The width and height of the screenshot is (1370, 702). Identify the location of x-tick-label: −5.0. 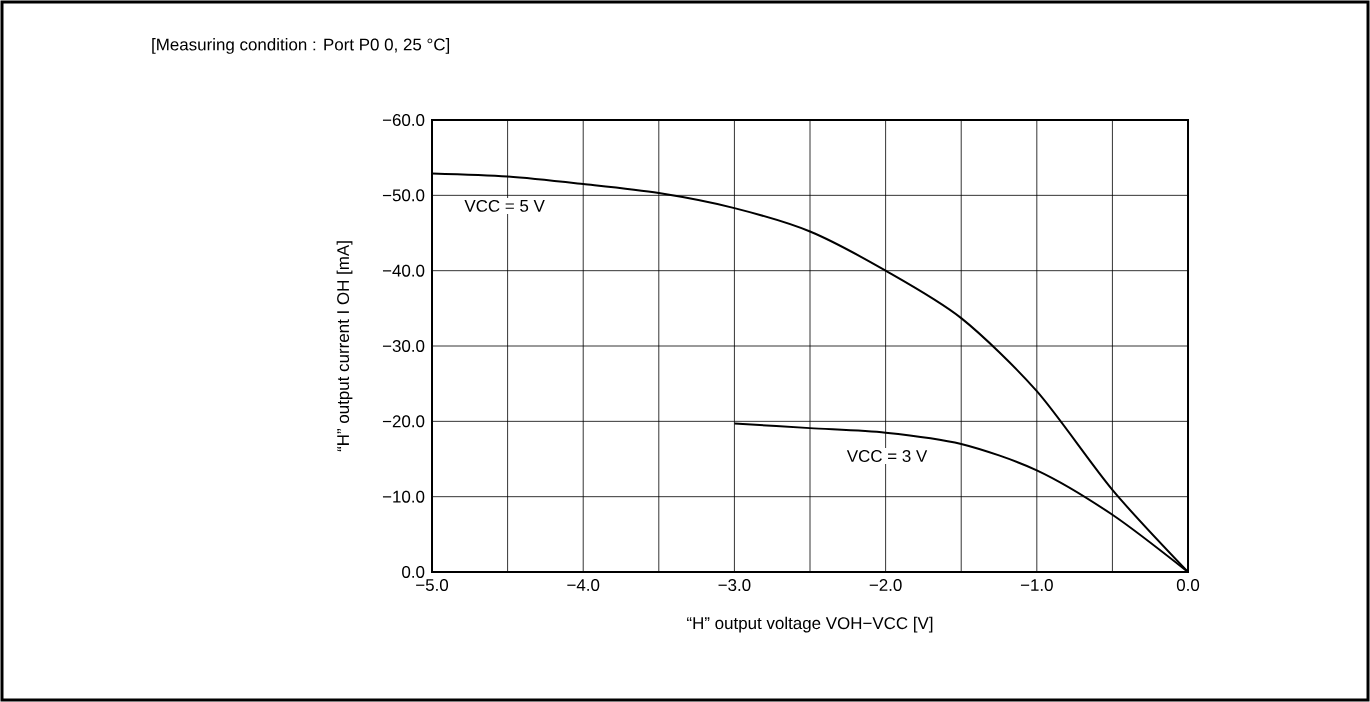
(432, 585).